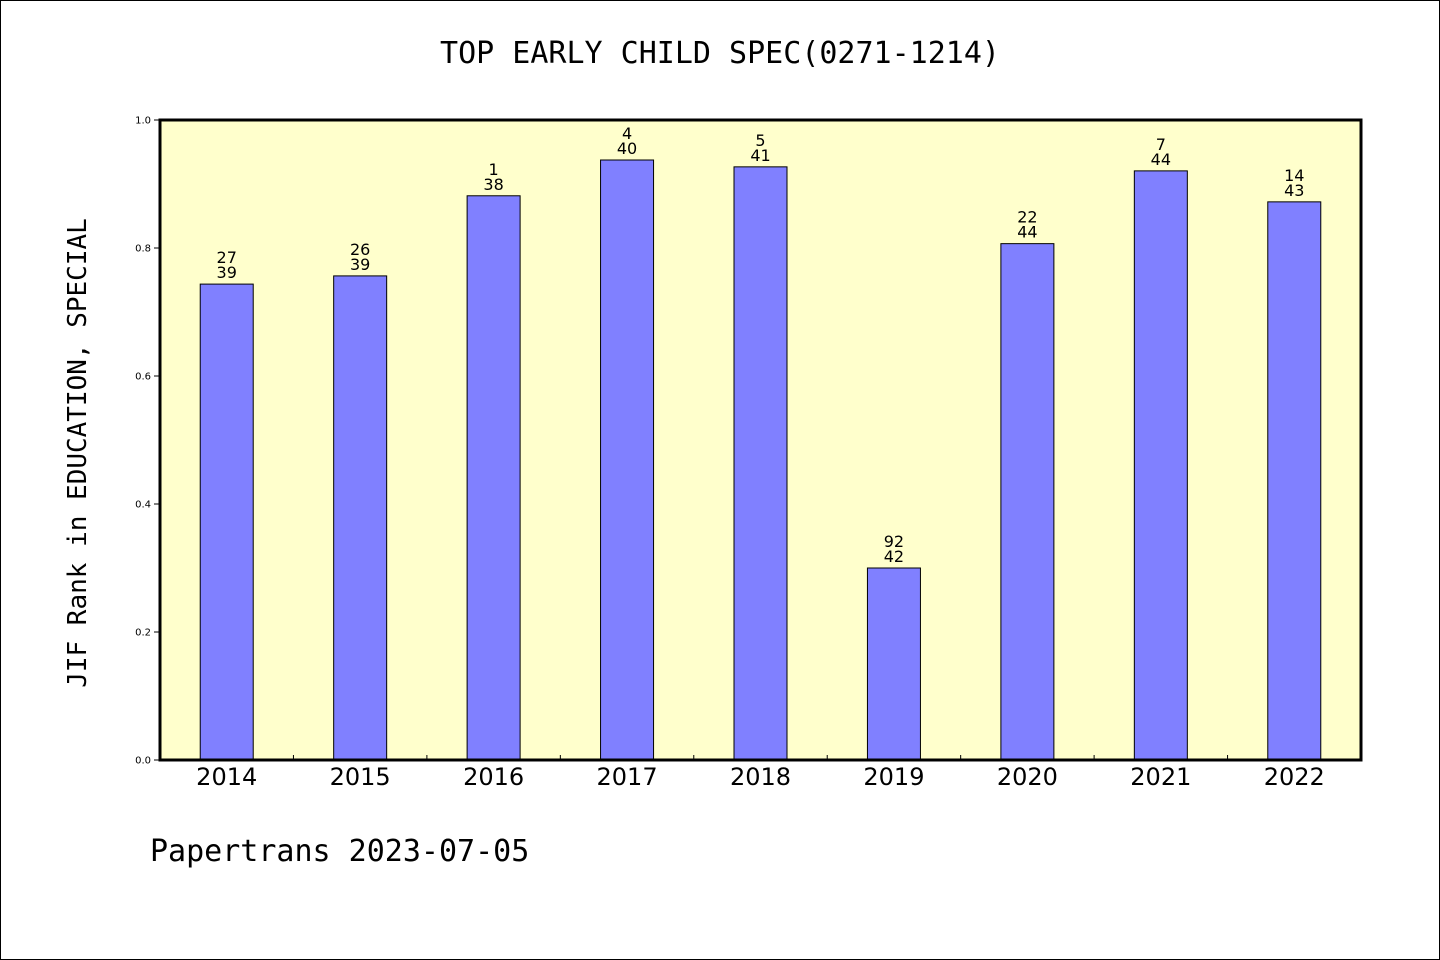 The width and height of the screenshot is (1440, 960). Describe the element at coordinates (360, 249) in the screenshot. I see `bar-rank-label: 26` at that location.